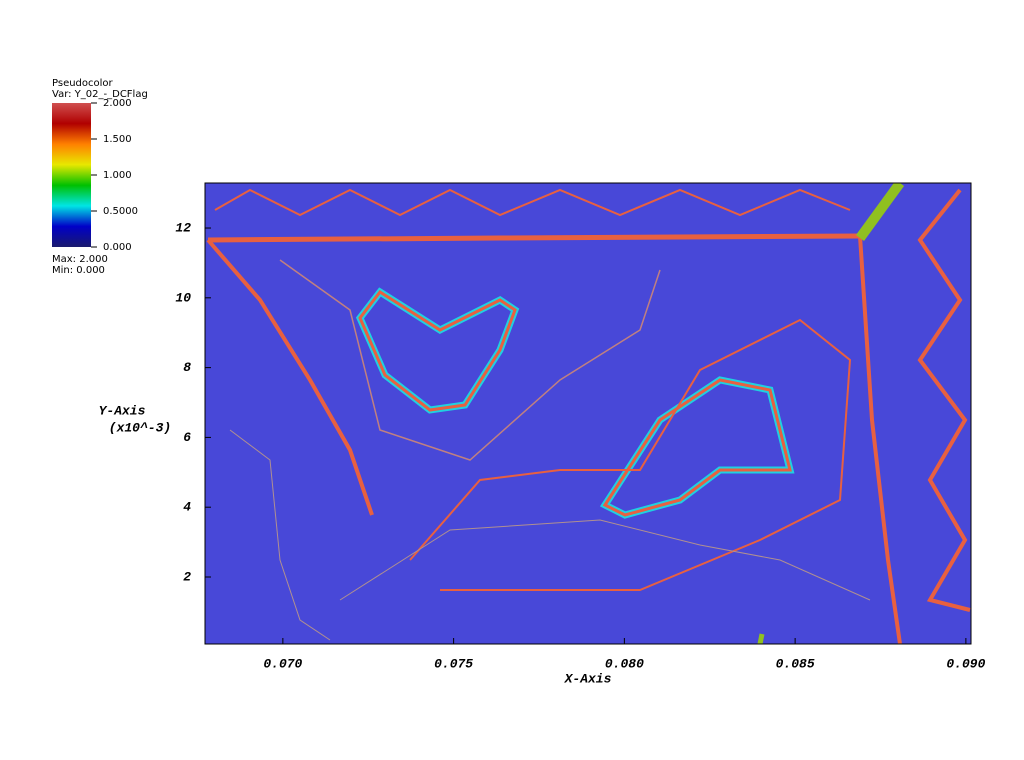  What do you see at coordinates (117, 103) in the screenshot?
I see `colorbar-tick-label: 2.000` at bounding box center [117, 103].